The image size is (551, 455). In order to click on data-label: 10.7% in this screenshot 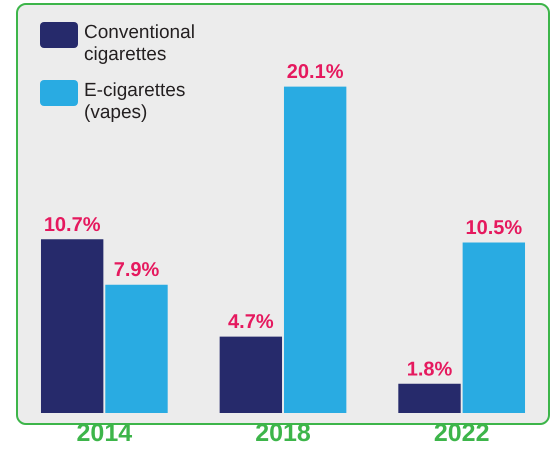, I will do `click(72, 225)`.